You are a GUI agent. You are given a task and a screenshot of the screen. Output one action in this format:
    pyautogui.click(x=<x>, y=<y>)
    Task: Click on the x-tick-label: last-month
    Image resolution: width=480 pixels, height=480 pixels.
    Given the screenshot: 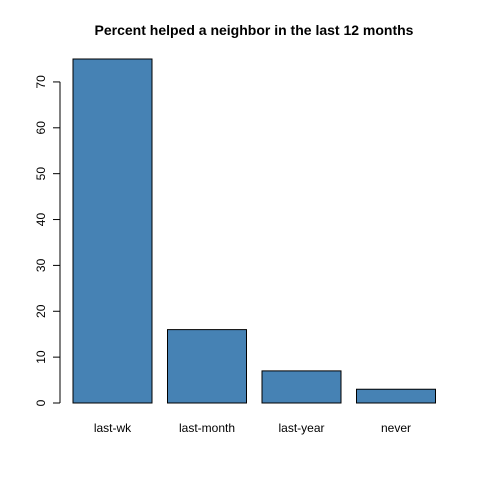 What is the action you would take?
    pyautogui.click(x=207, y=428)
    